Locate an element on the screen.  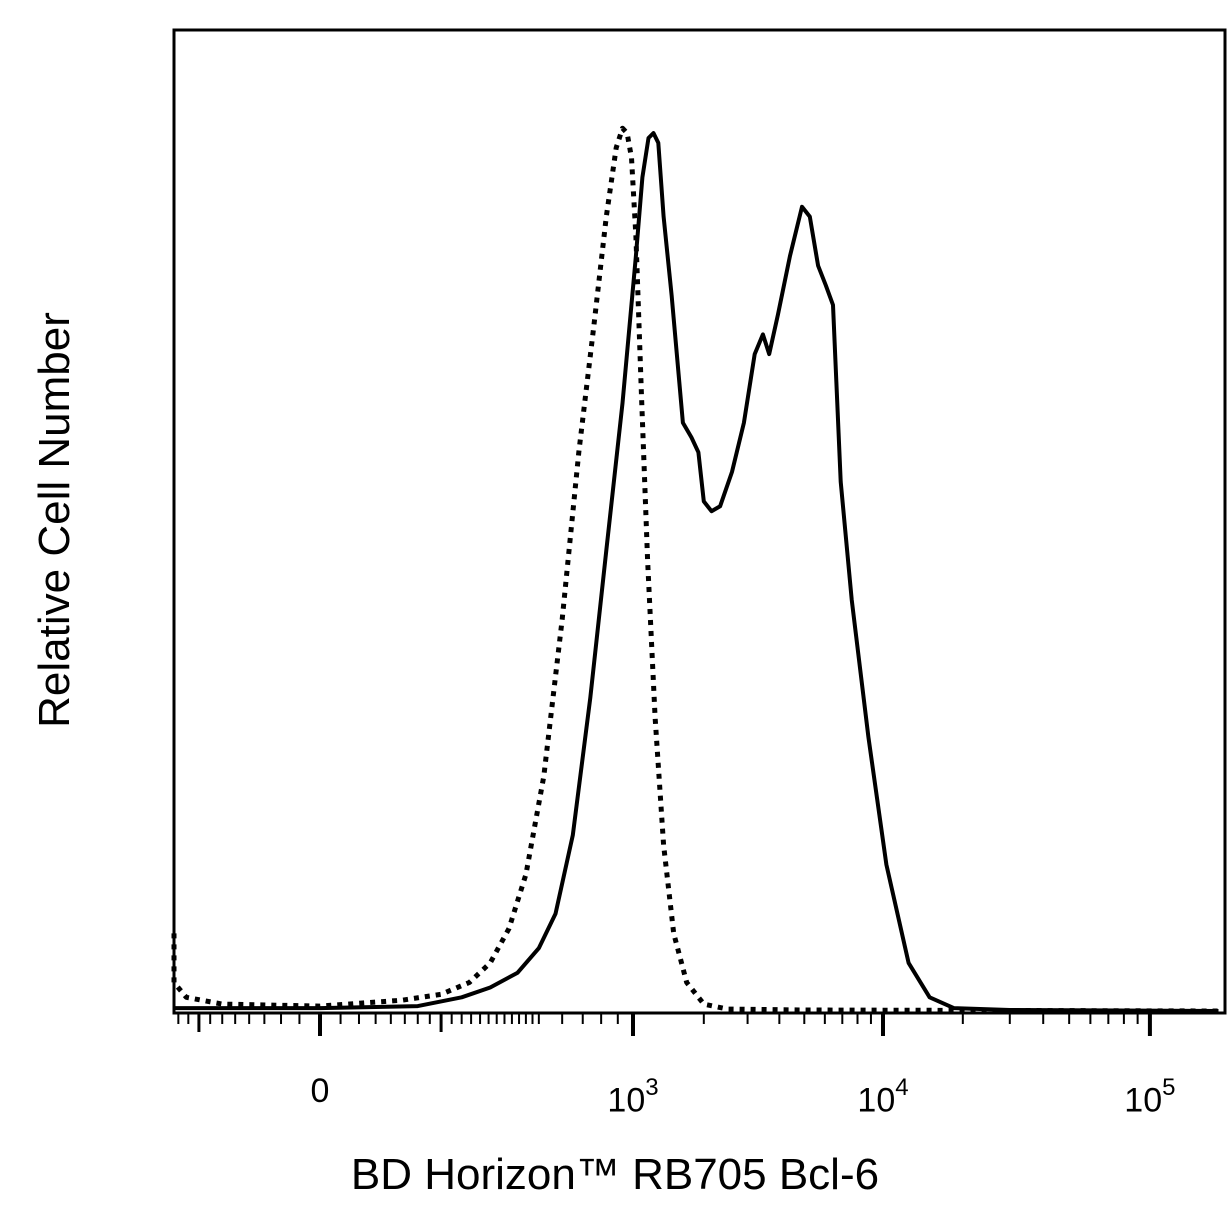
x-tick-label: 10³ is located at coordinates (633, 1097).